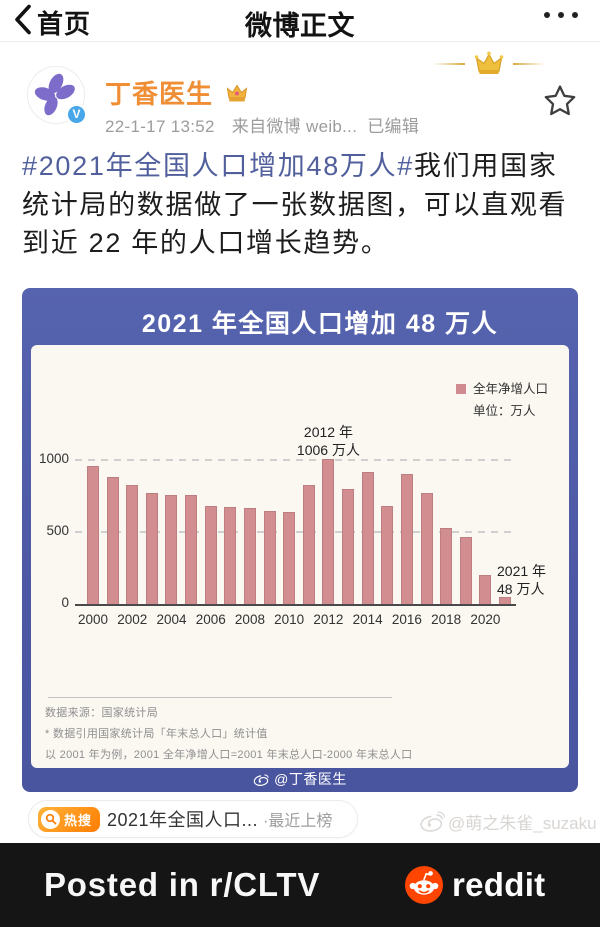 Image resolution: width=600 pixels, height=927 pixels. What do you see at coordinates (210, 554) in the screenshot?
I see `bar-2006` at bounding box center [210, 554].